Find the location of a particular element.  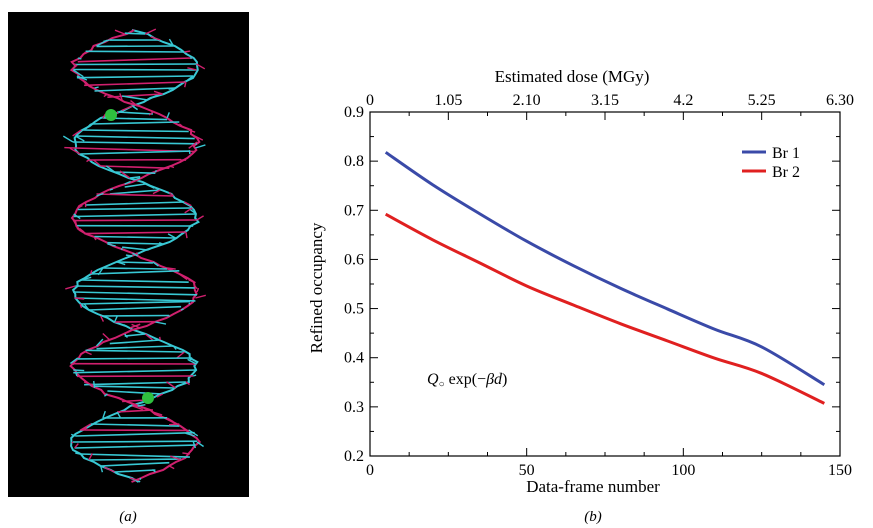

top-axis-ticks: 0 1.05 2.10 3.15 4.2 5.25 6.30 is located at coordinates (610, 106).